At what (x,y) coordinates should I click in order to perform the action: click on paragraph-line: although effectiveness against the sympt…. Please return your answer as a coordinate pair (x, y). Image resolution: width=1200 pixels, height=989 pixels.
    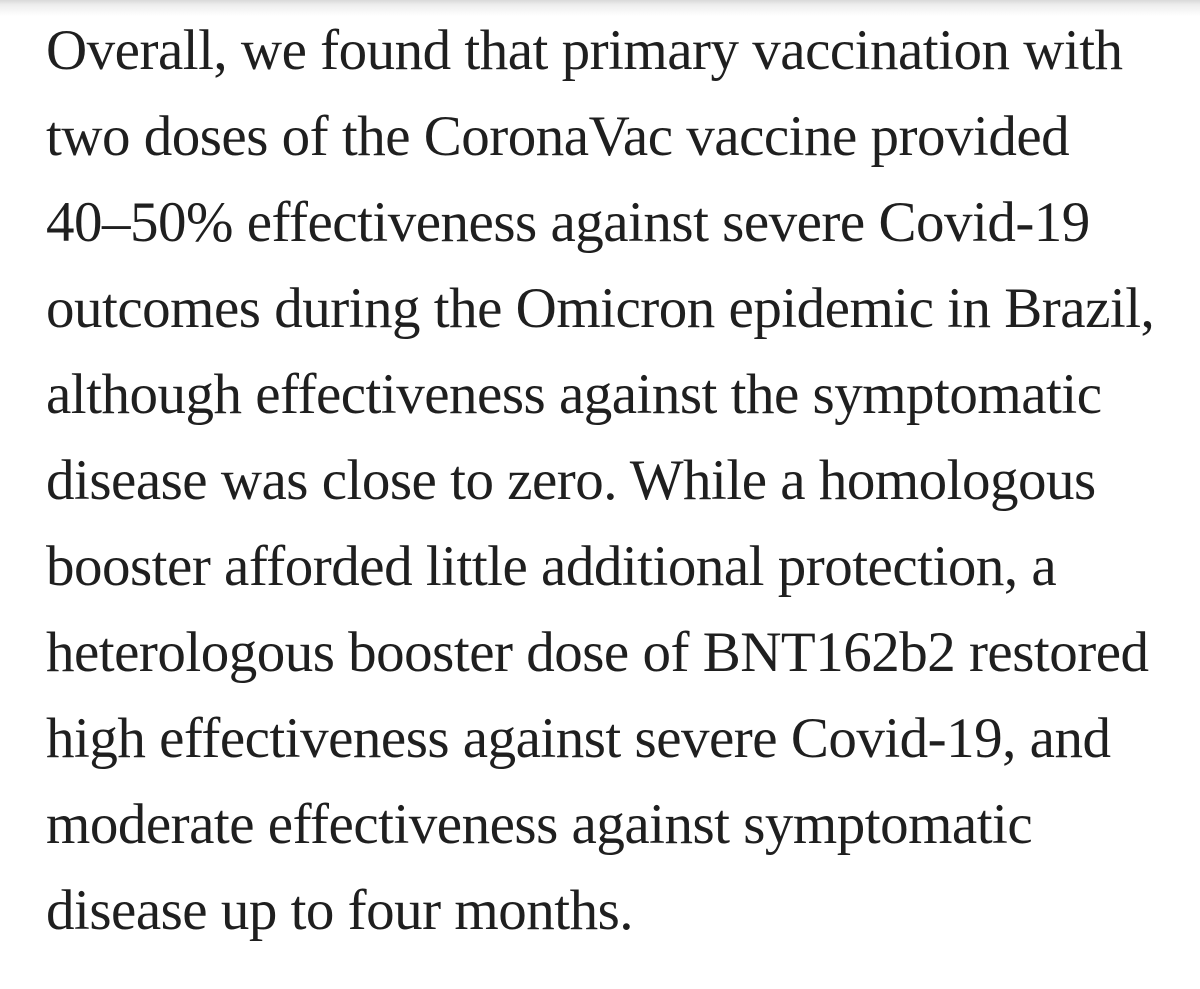
    Looking at the image, I should click on (574, 394).